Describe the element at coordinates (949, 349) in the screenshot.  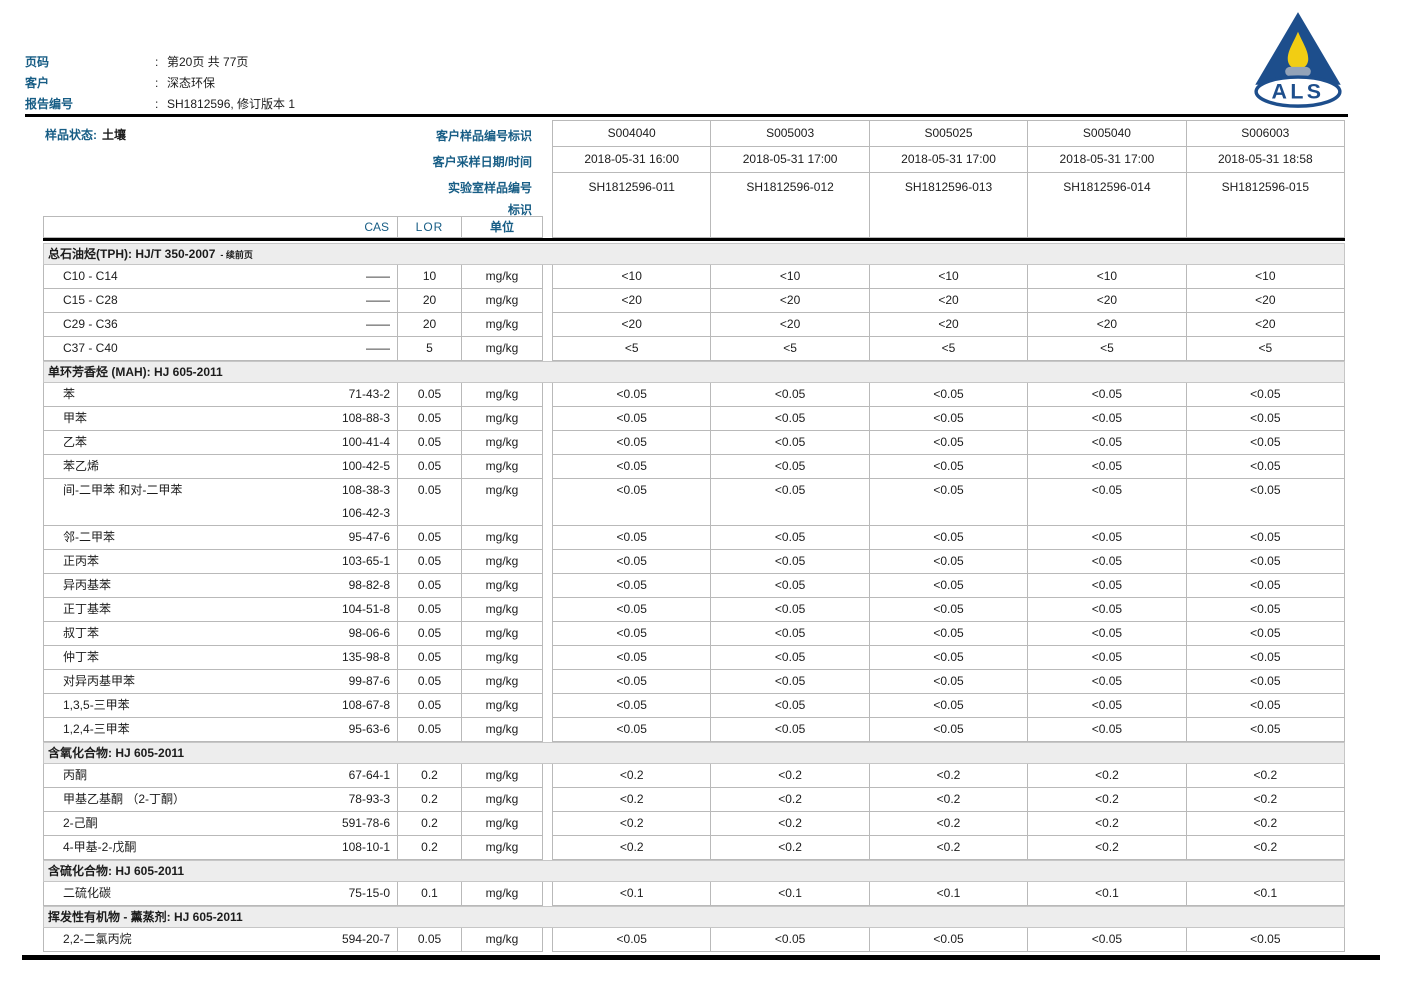
I see `result-cells: <5 <5 <5 <5 <5` at that location.